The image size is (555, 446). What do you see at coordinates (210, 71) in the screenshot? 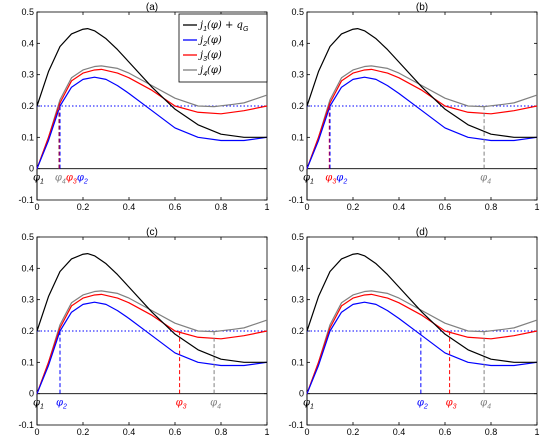
I see `legend-label: j4(φ)` at bounding box center [210, 71].